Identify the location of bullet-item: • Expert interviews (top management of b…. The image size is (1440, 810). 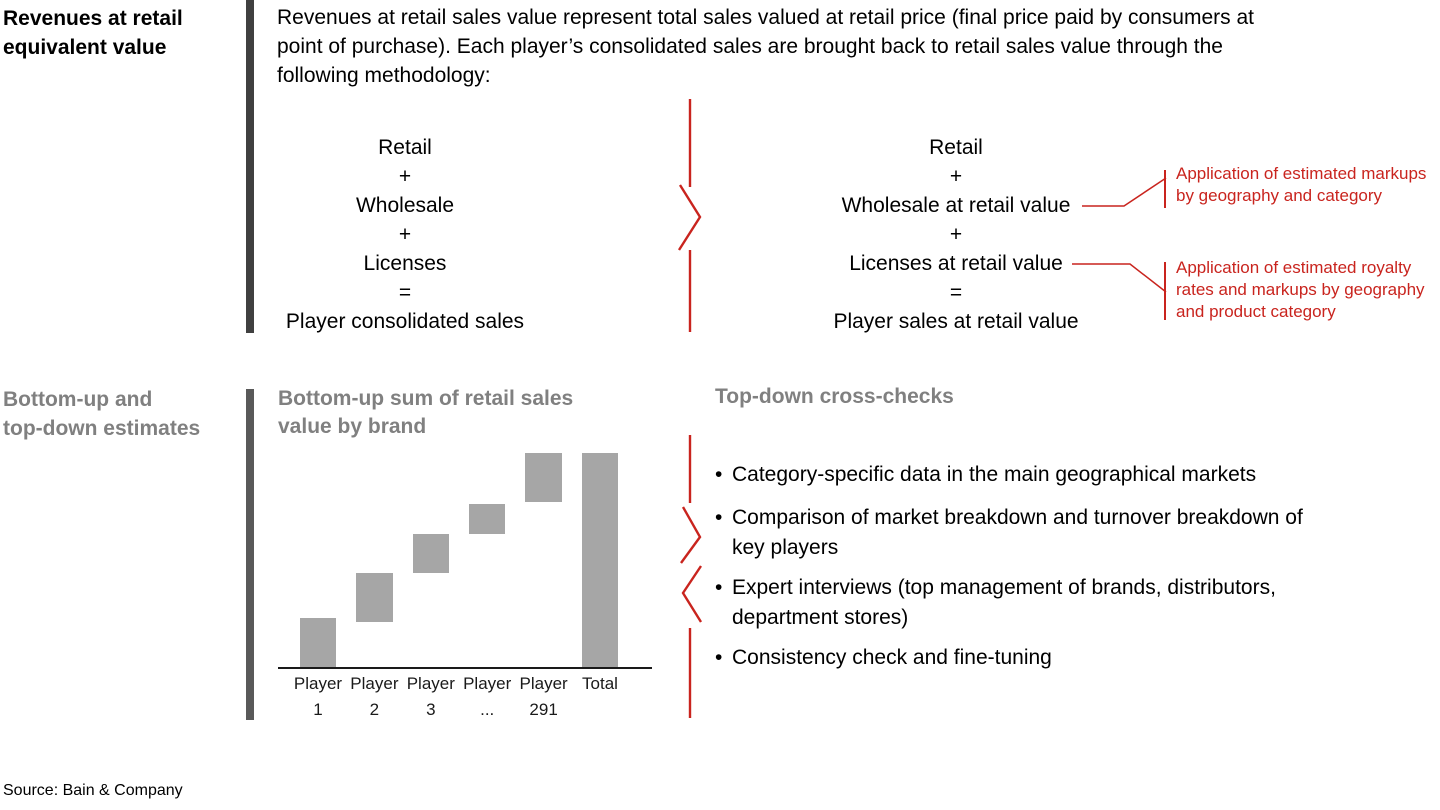
(995, 603).